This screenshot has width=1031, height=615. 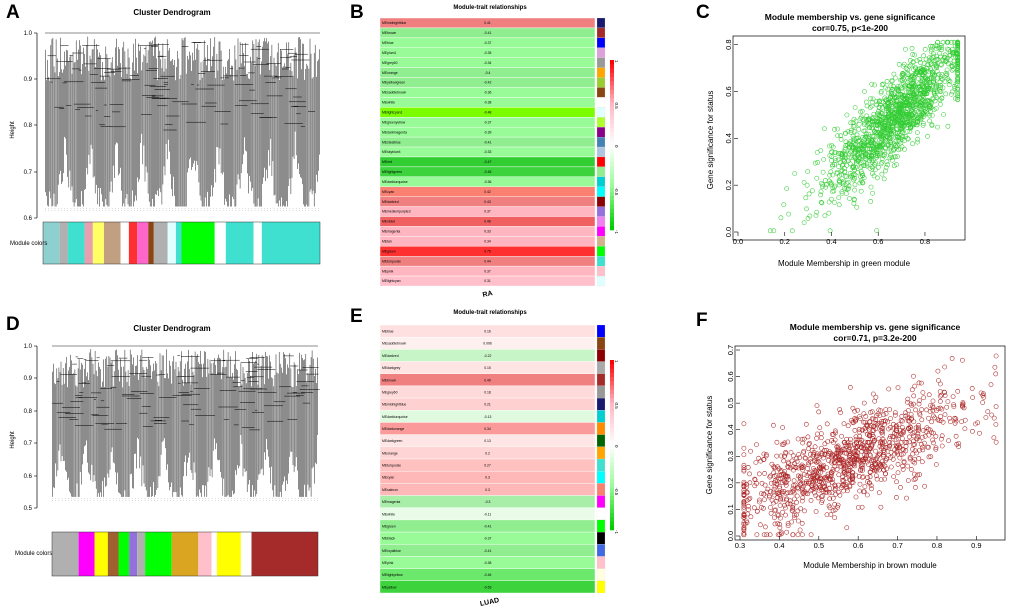 What do you see at coordinates (391, 142) in the screenshot?
I see `heatmap-row-label: MEsteelblue` at bounding box center [391, 142].